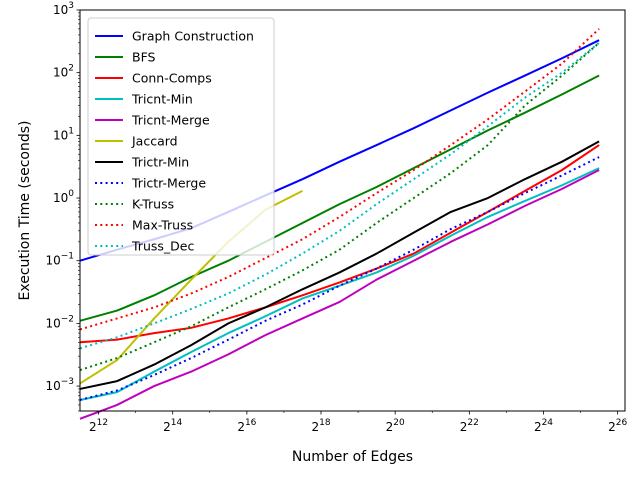 Image resolution: width=640 pixels, height=480 pixels. What do you see at coordinates (162, 99) in the screenshot?
I see `legend-item-label: Tricnt-Min` at bounding box center [162, 99].